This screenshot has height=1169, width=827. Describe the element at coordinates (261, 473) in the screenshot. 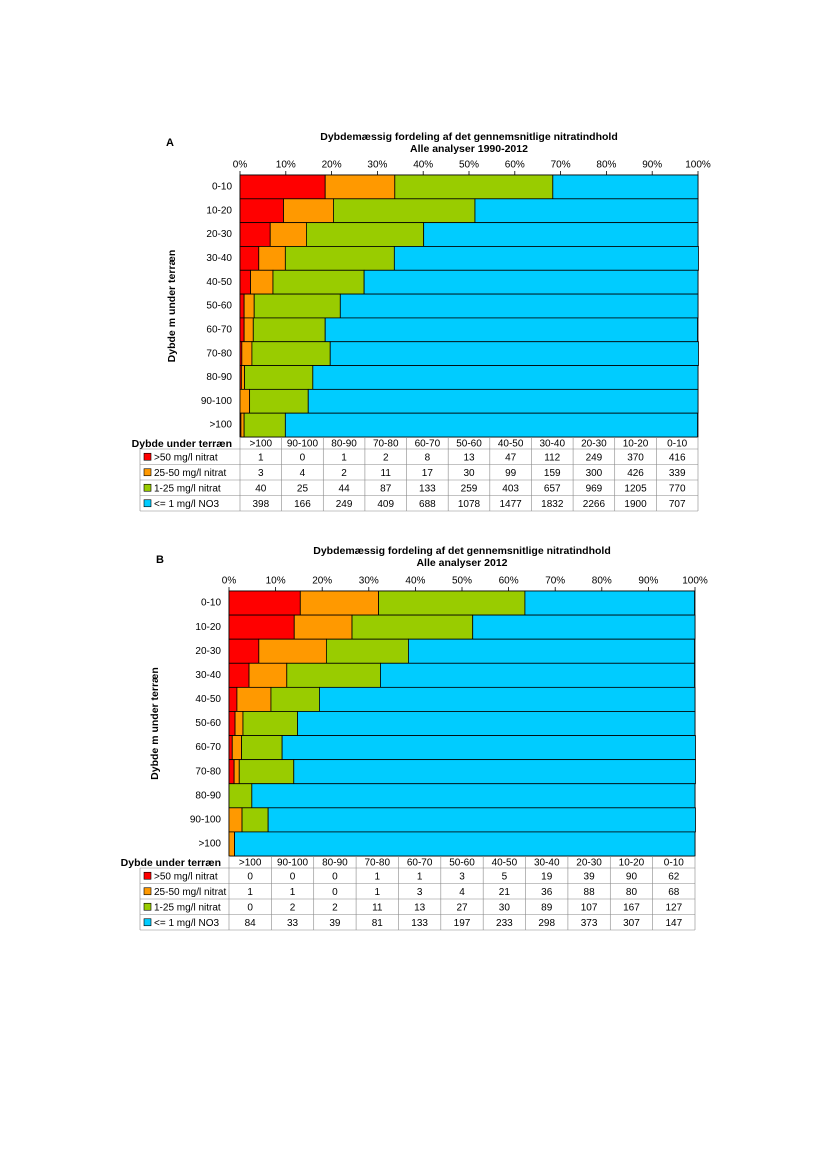

I see `table-cell: 3` at that location.